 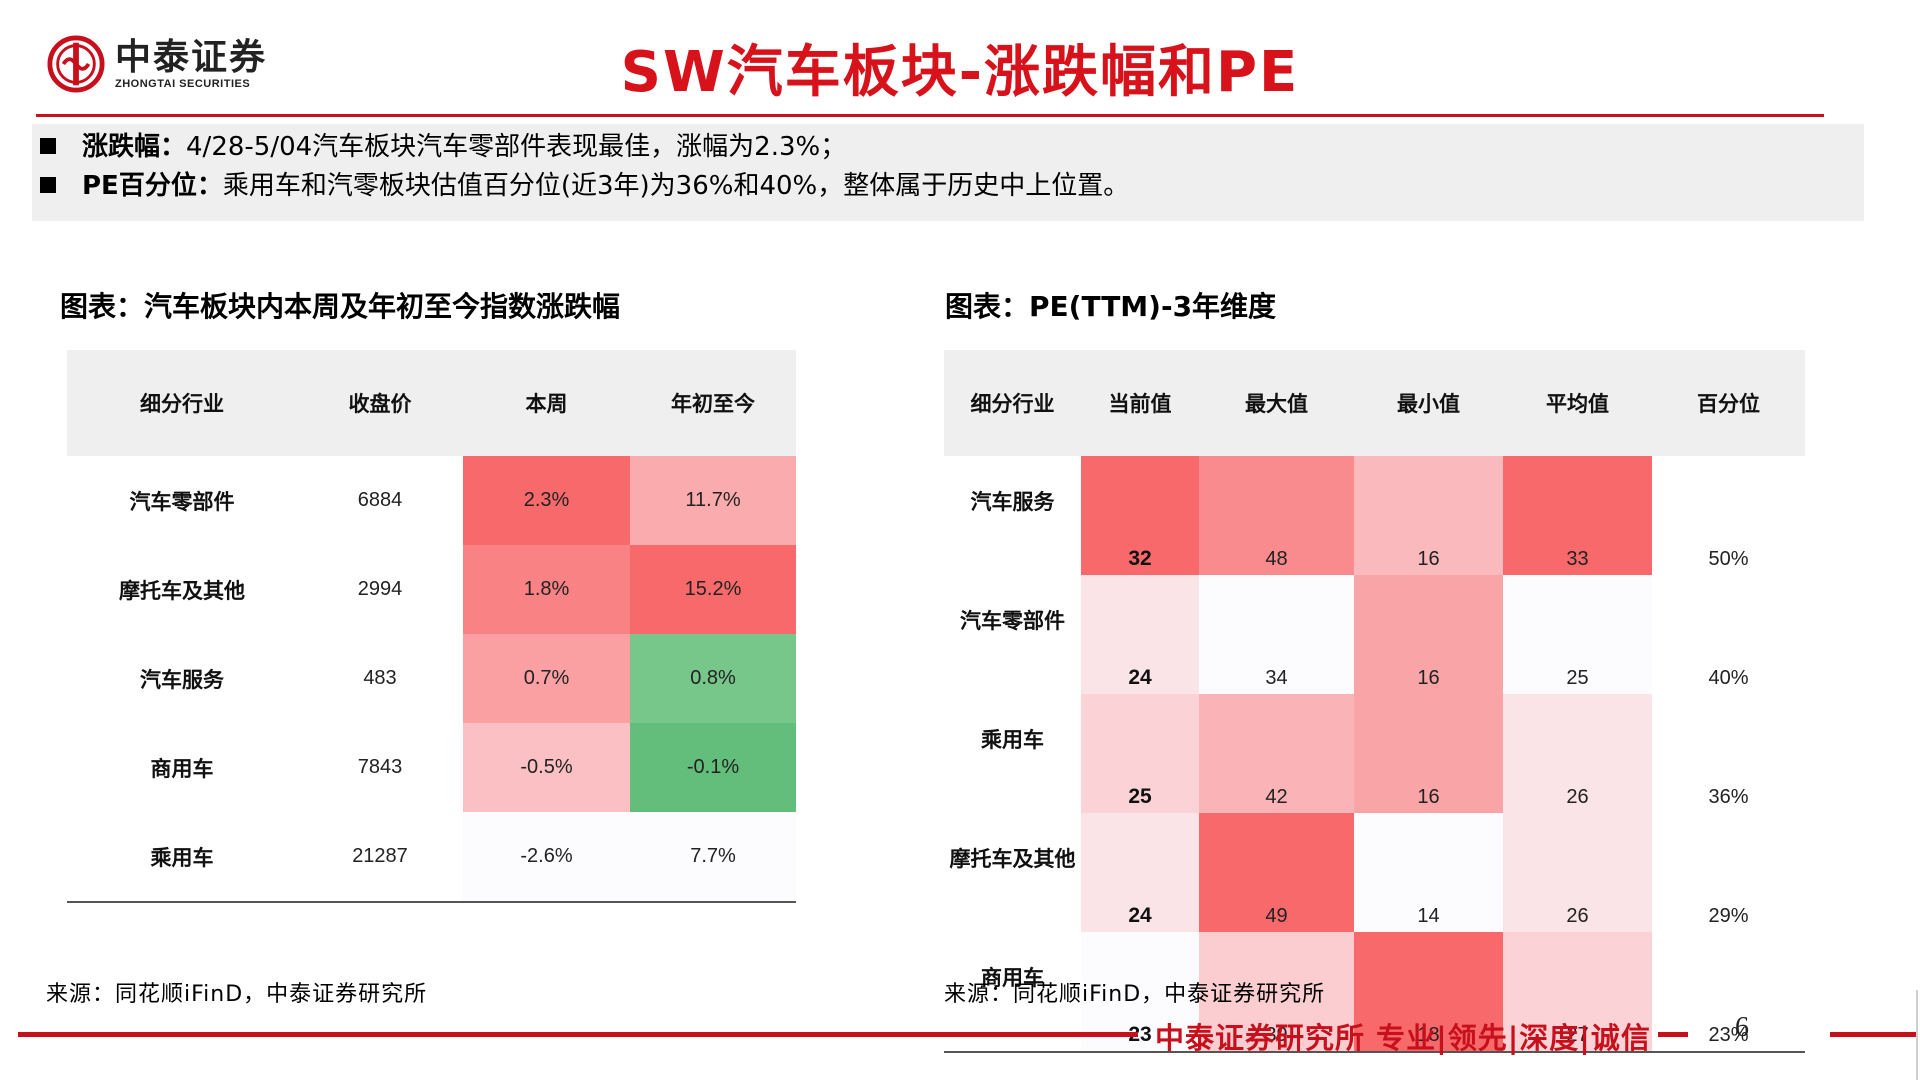 I want to click on col-header-ytd: 年初至今, so click(x=713, y=403).